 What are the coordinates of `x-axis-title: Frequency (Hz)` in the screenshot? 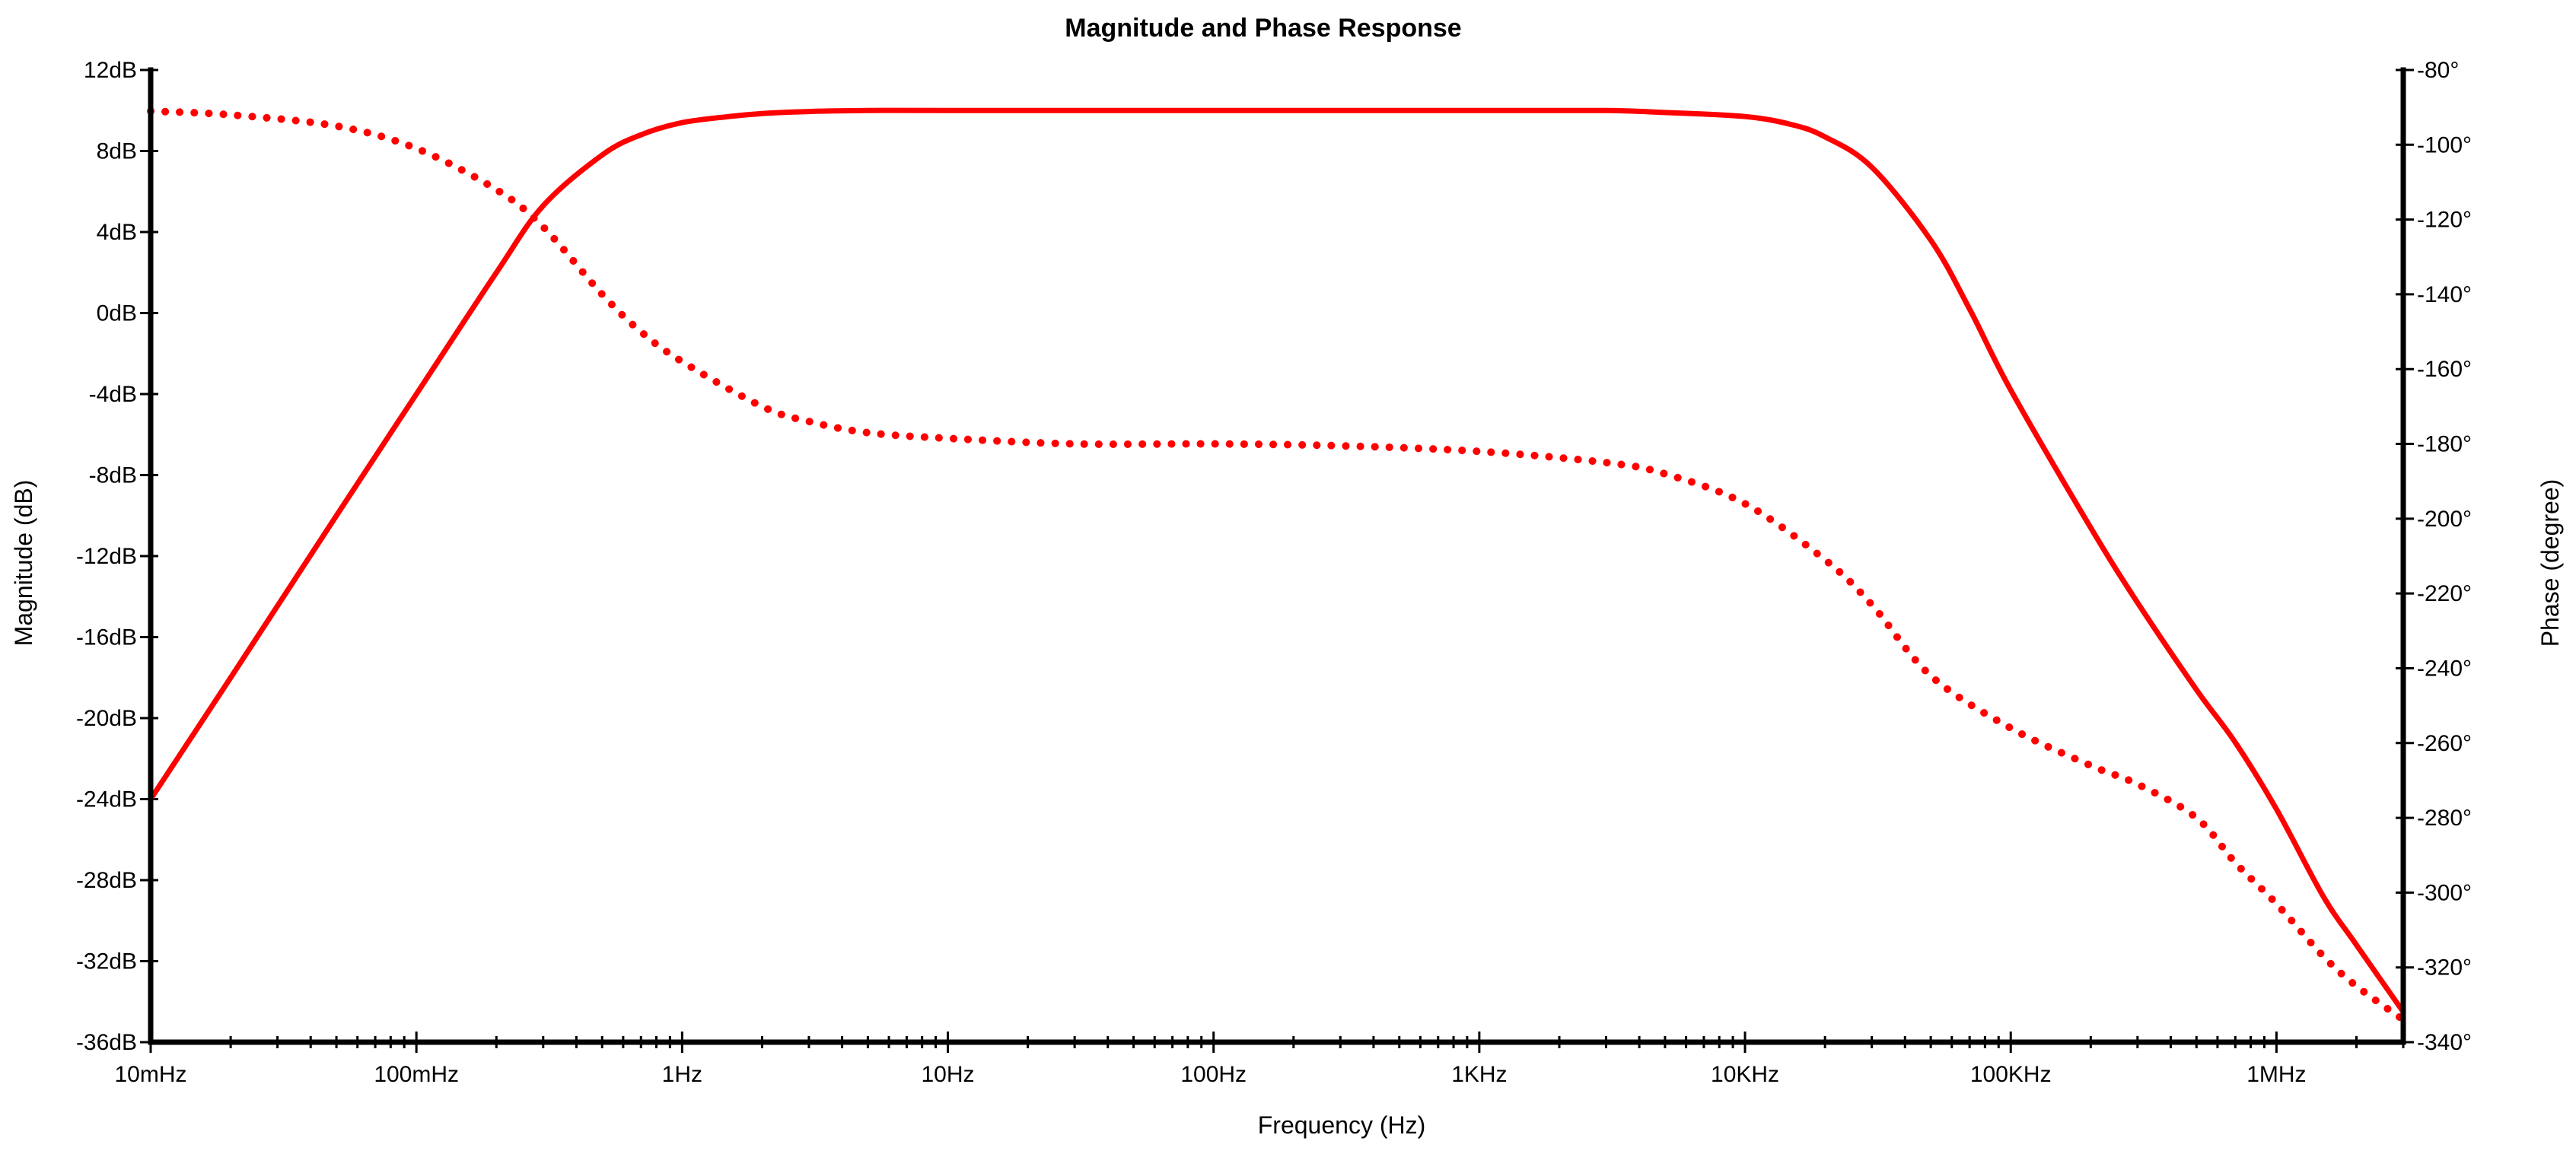 It's located at (1342, 1125).